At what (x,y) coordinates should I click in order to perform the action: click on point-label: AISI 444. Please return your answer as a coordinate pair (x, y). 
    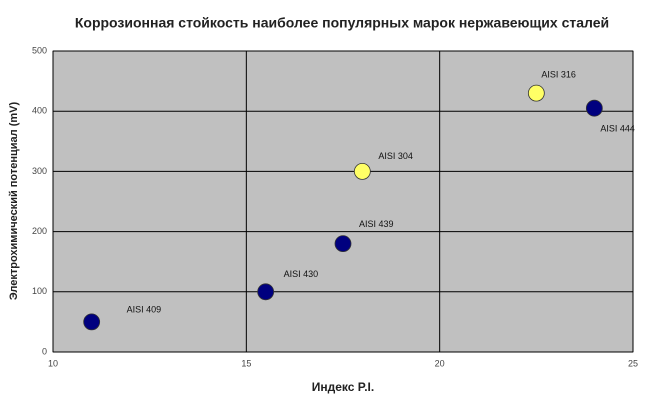
    Looking at the image, I should click on (617, 129).